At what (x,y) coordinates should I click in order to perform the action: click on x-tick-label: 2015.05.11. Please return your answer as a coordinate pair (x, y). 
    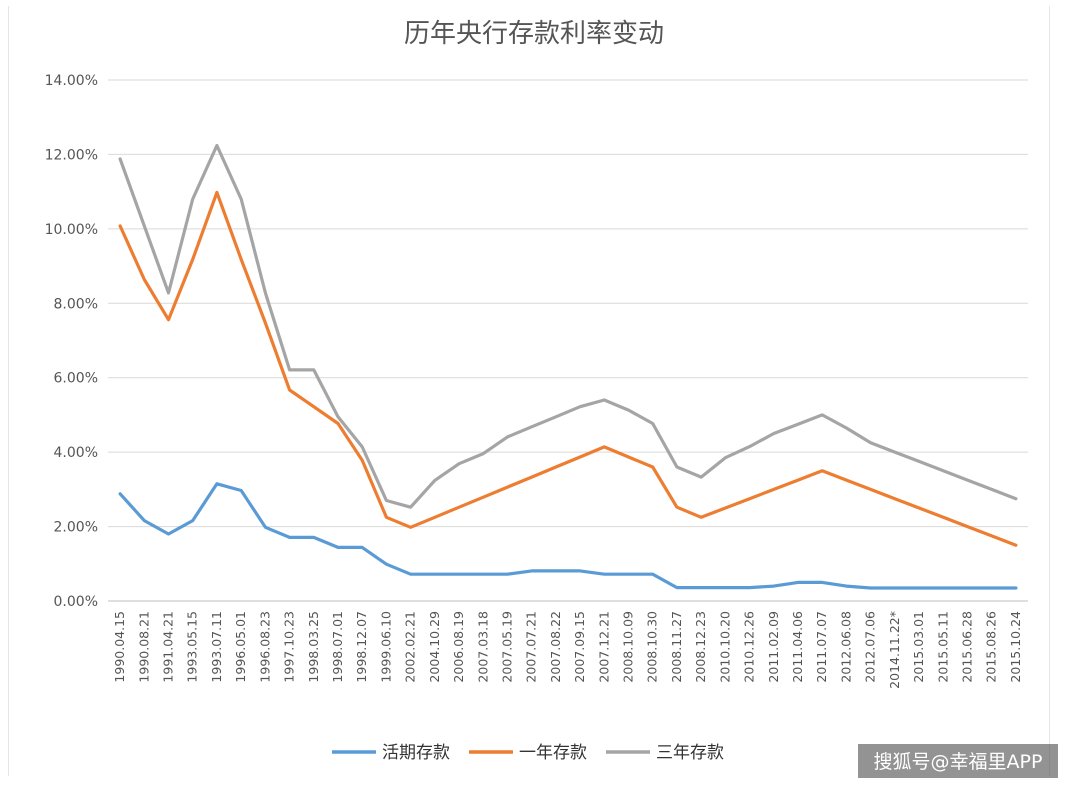
    Looking at the image, I should click on (942, 647).